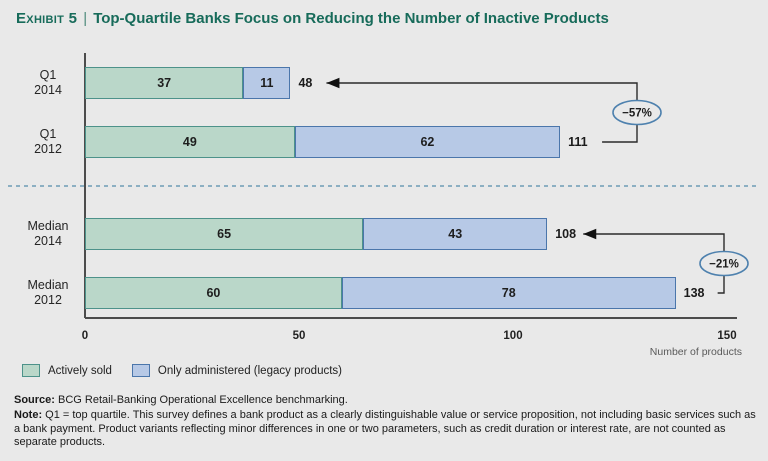 Image resolution: width=768 pixels, height=461 pixels. I want to click on total-label: 111, so click(578, 142).